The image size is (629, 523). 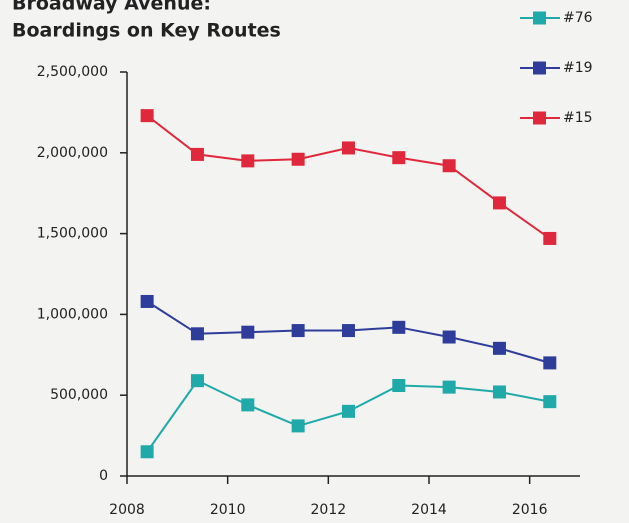 What do you see at coordinates (146, 31) in the screenshot?
I see `chart-title: Boardings on Key Routes` at bounding box center [146, 31].